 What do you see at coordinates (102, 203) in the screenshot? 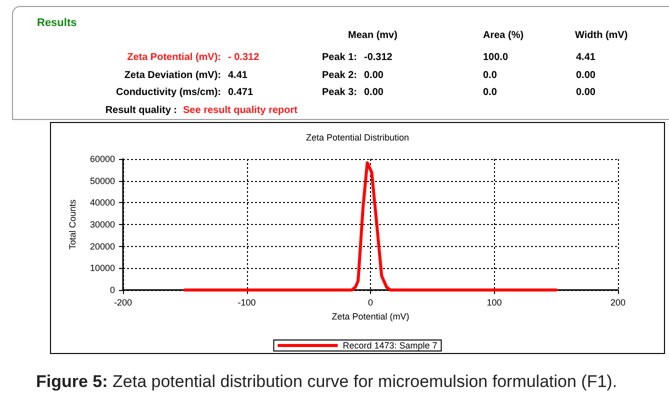
I see `y-tick-label: 40000` at bounding box center [102, 203].